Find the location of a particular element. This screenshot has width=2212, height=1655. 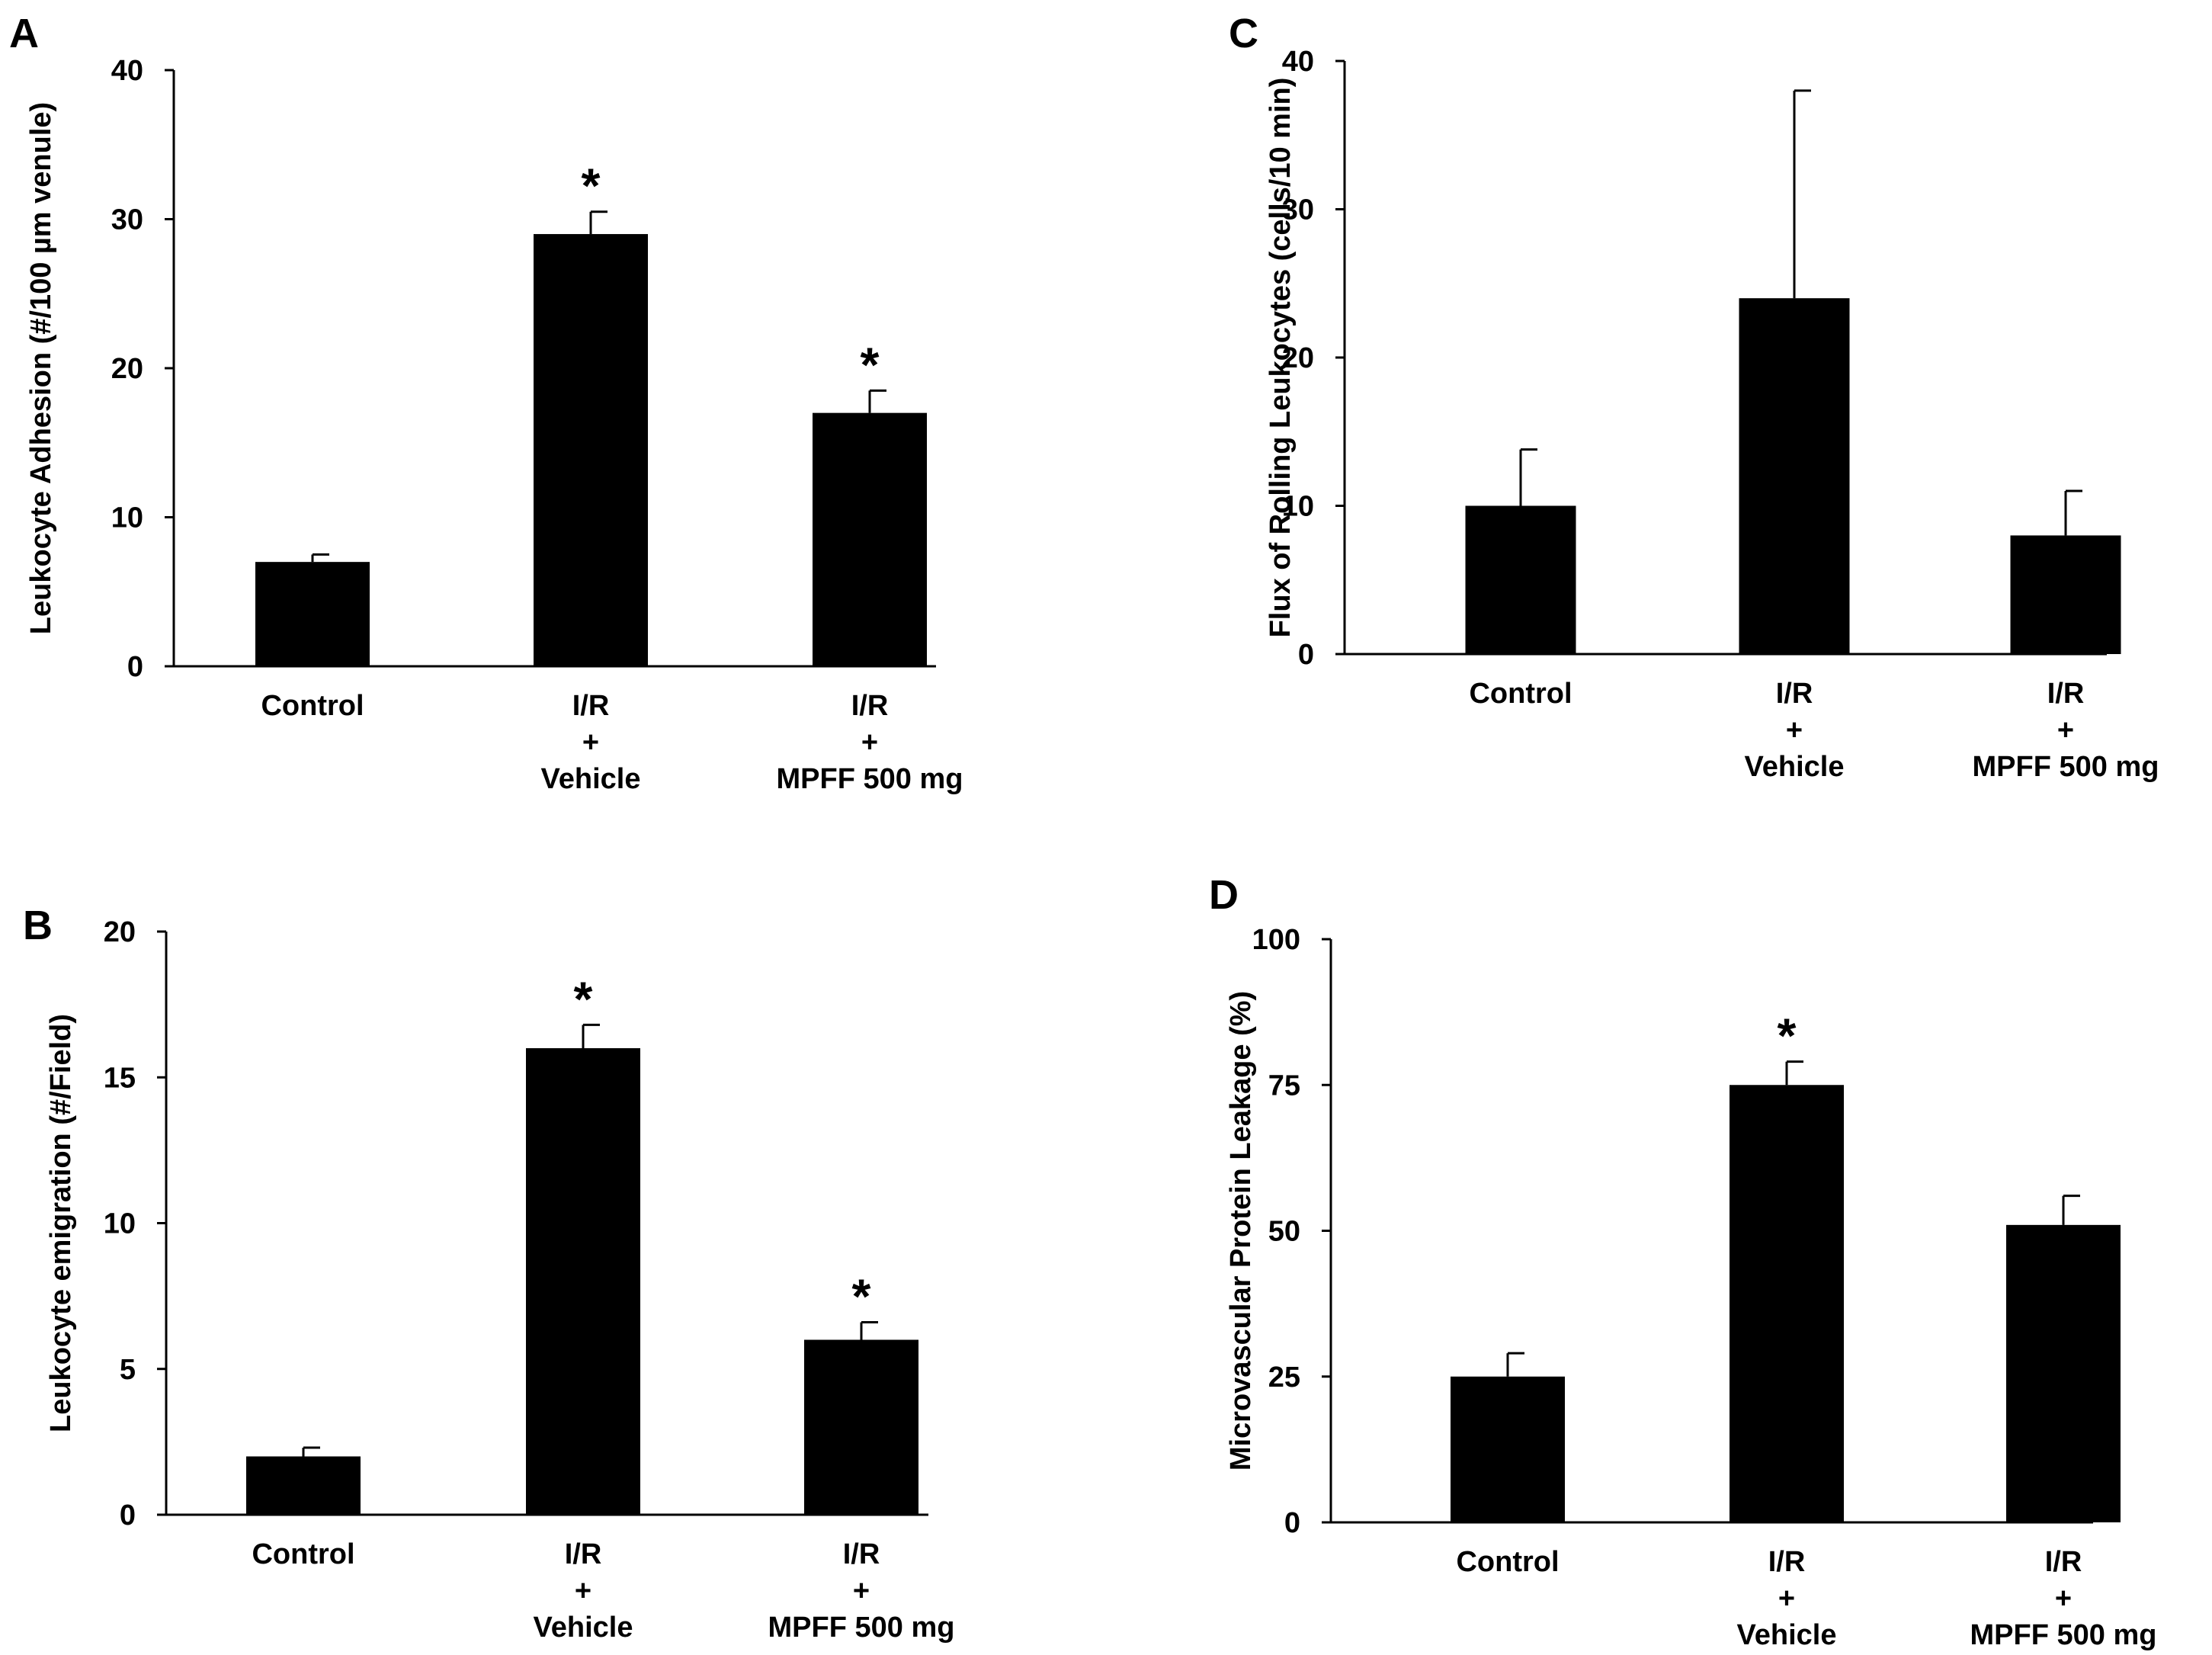

y-tick-label: 50 is located at coordinates (1284, 1232).